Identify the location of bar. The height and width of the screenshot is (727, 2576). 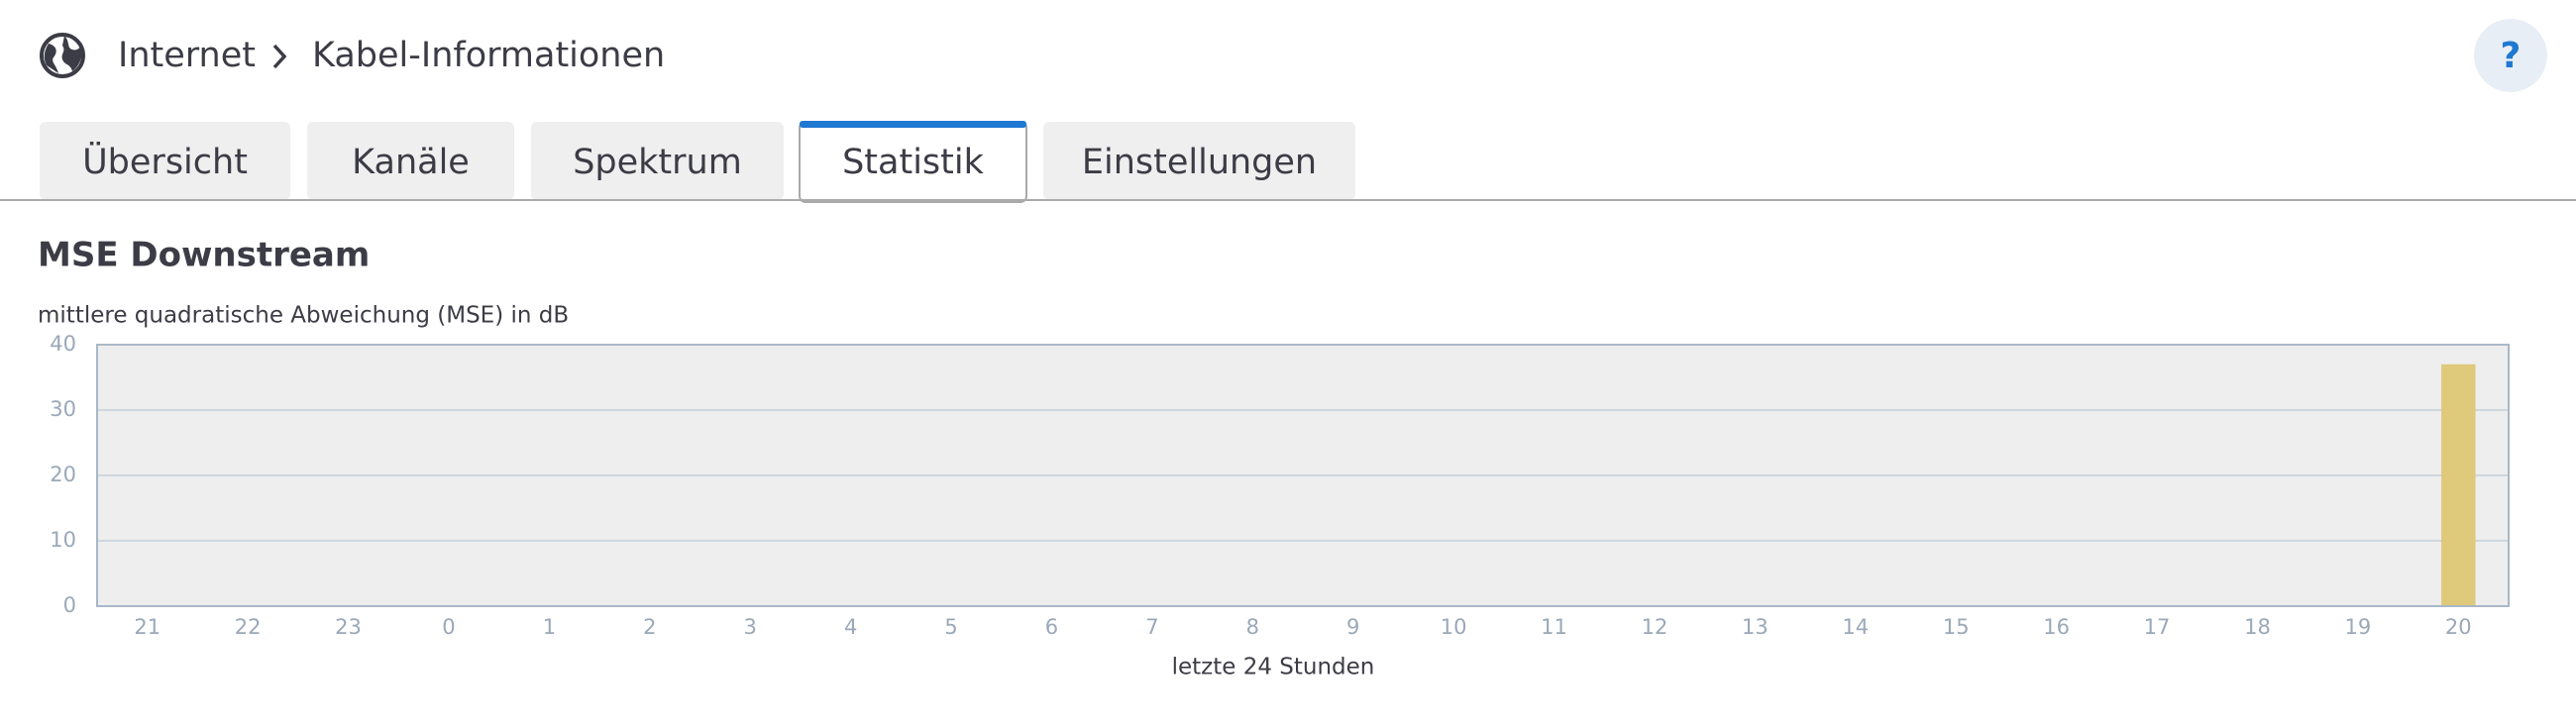
(2458, 485).